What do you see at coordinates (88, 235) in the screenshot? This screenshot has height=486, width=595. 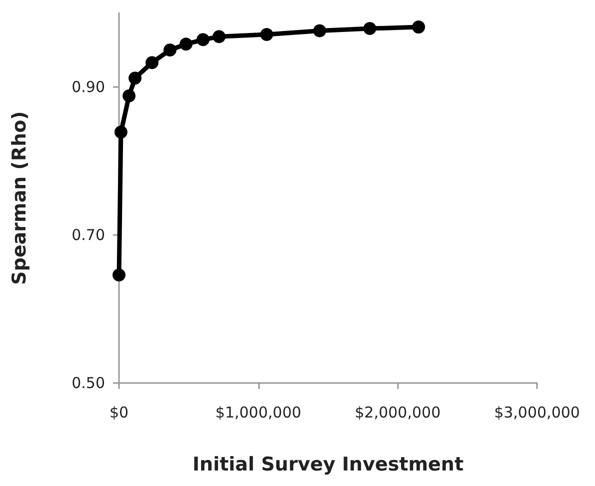 I see `y-tick-label: 0.70` at bounding box center [88, 235].